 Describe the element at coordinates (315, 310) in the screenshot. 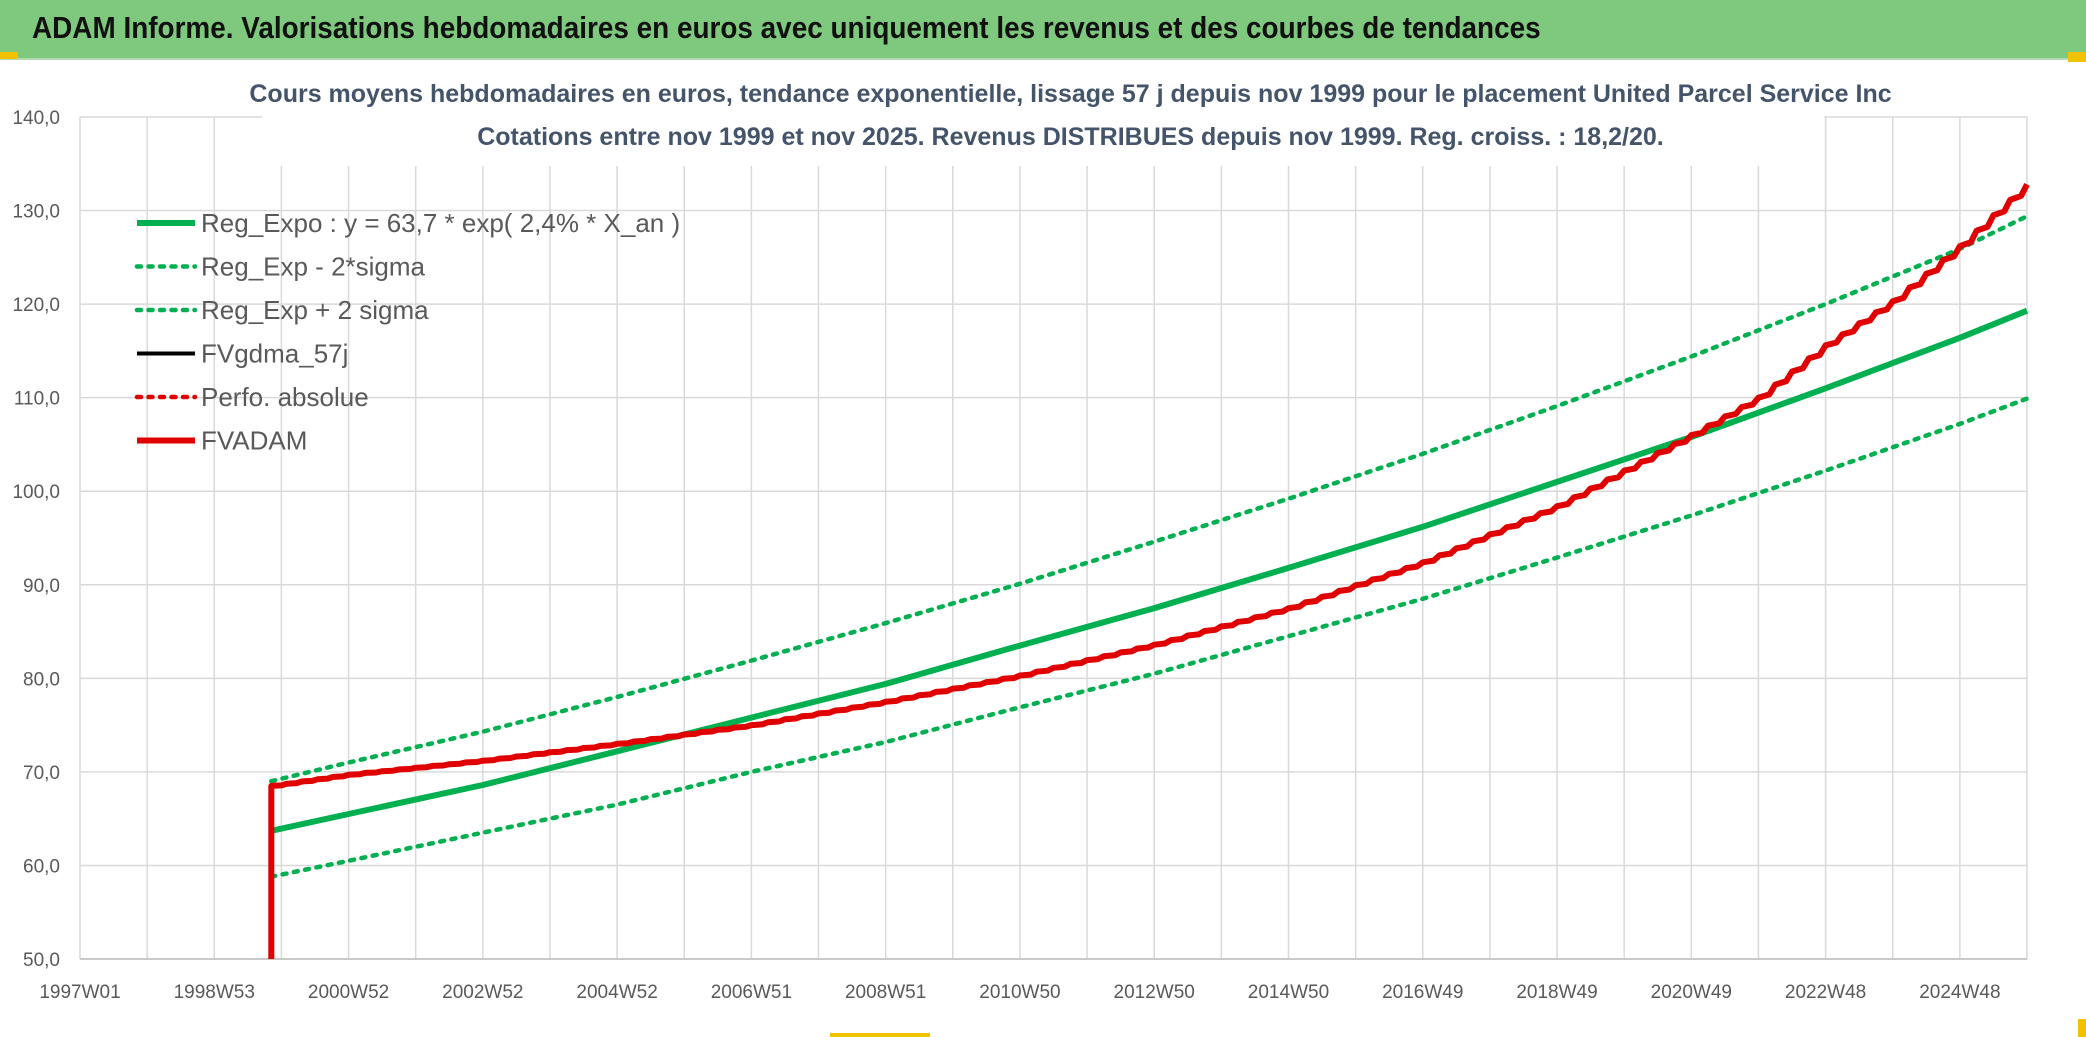

I see `legend-label-3: Reg_Exp + 2 sigma` at that location.